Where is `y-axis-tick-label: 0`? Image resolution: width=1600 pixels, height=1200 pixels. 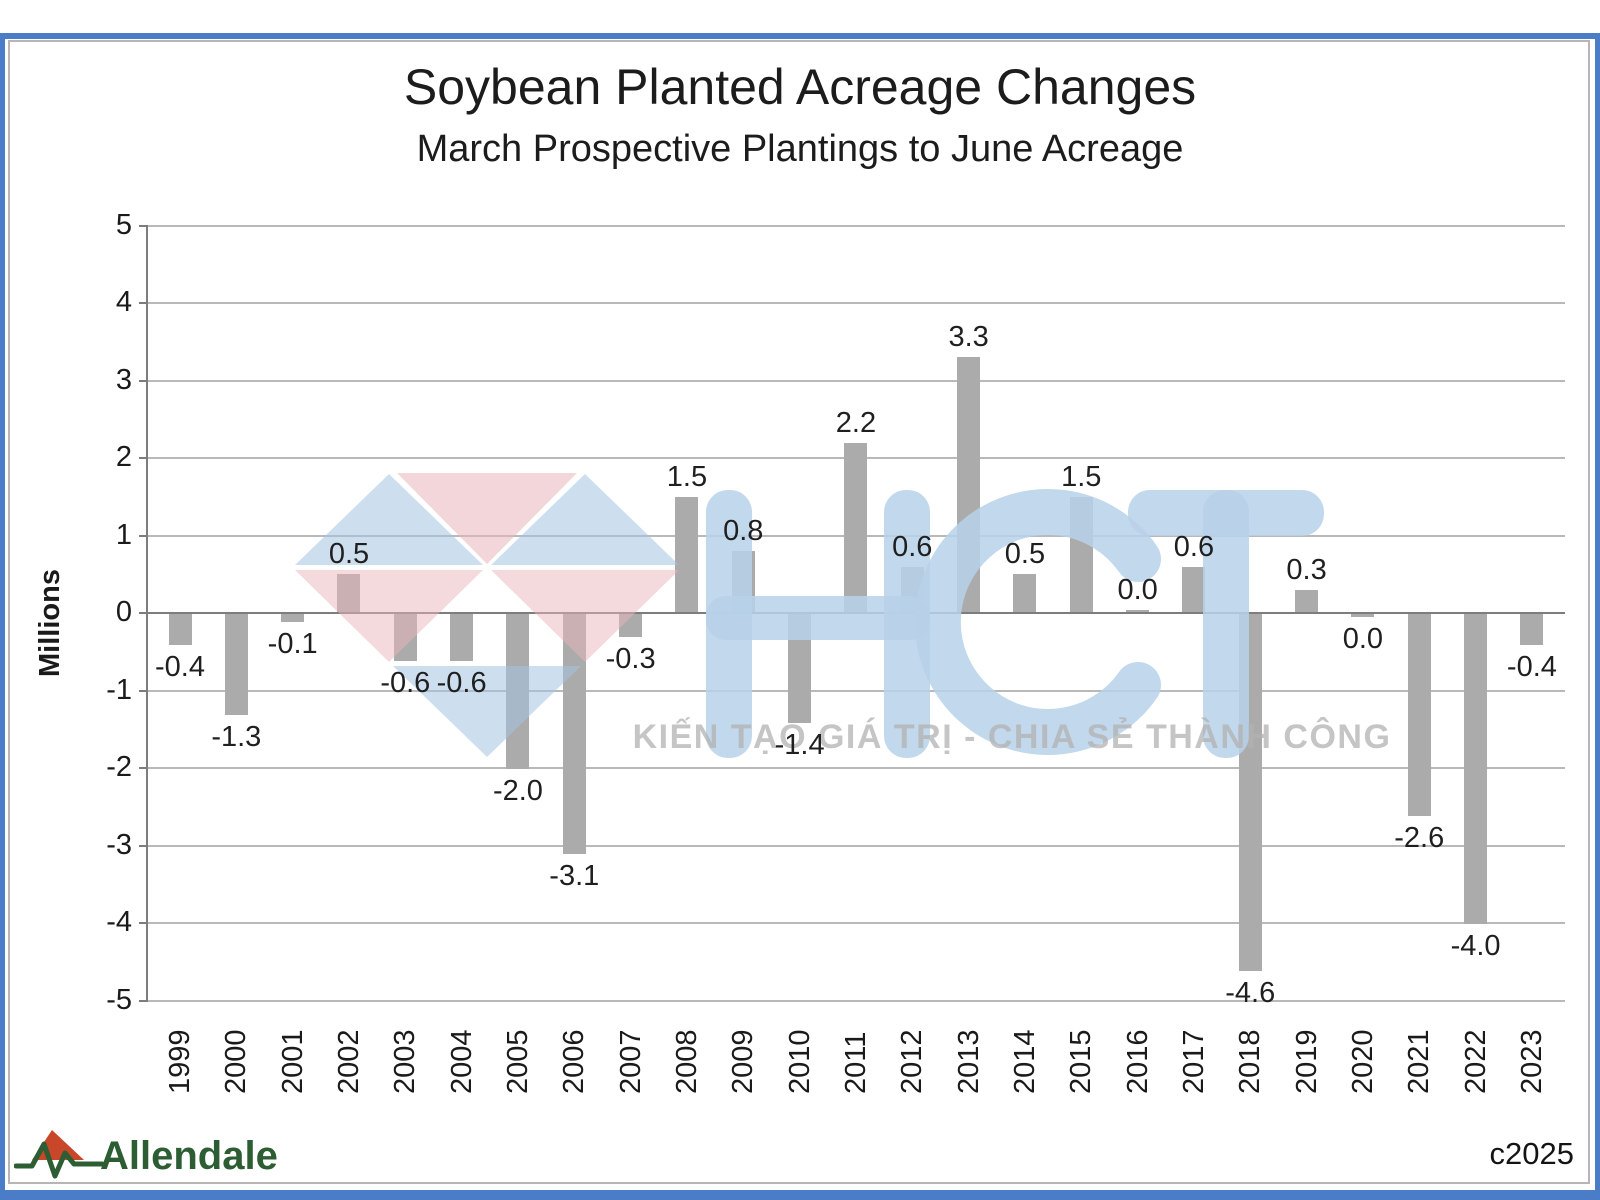 y-axis-tick-label: 0 is located at coordinates (123, 612).